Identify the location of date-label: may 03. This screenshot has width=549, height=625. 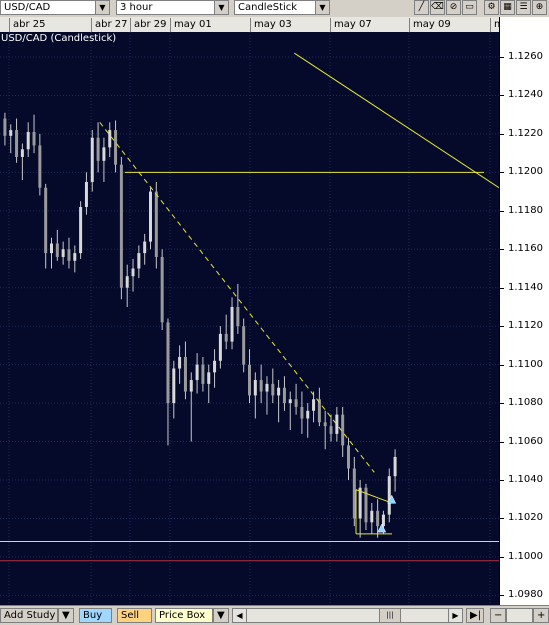
(271, 25).